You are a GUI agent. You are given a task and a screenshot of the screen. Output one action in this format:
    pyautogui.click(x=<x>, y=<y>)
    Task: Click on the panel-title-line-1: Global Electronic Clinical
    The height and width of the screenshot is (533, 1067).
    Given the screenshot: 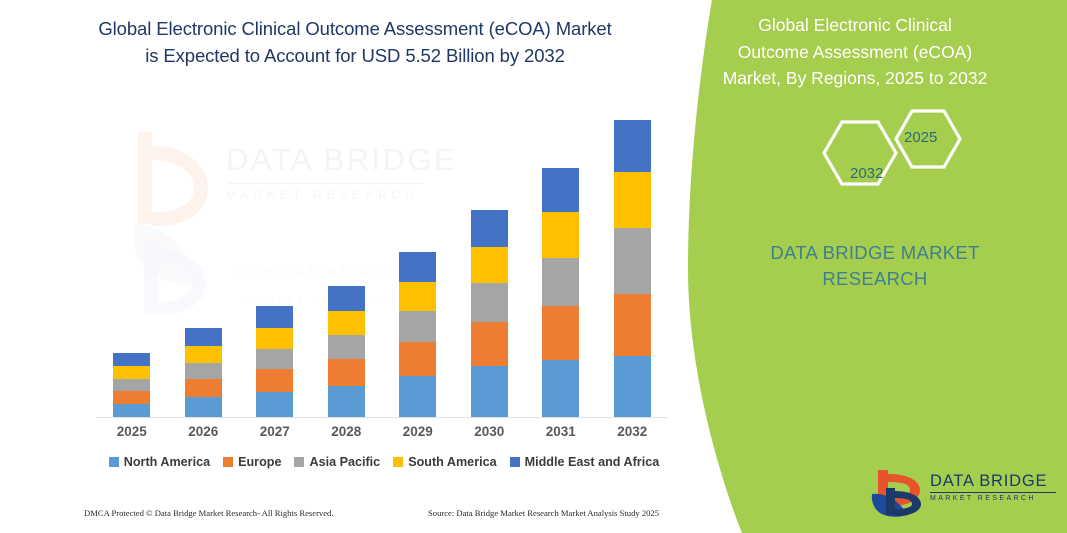 What is the action you would take?
    pyautogui.click(x=855, y=25)
    